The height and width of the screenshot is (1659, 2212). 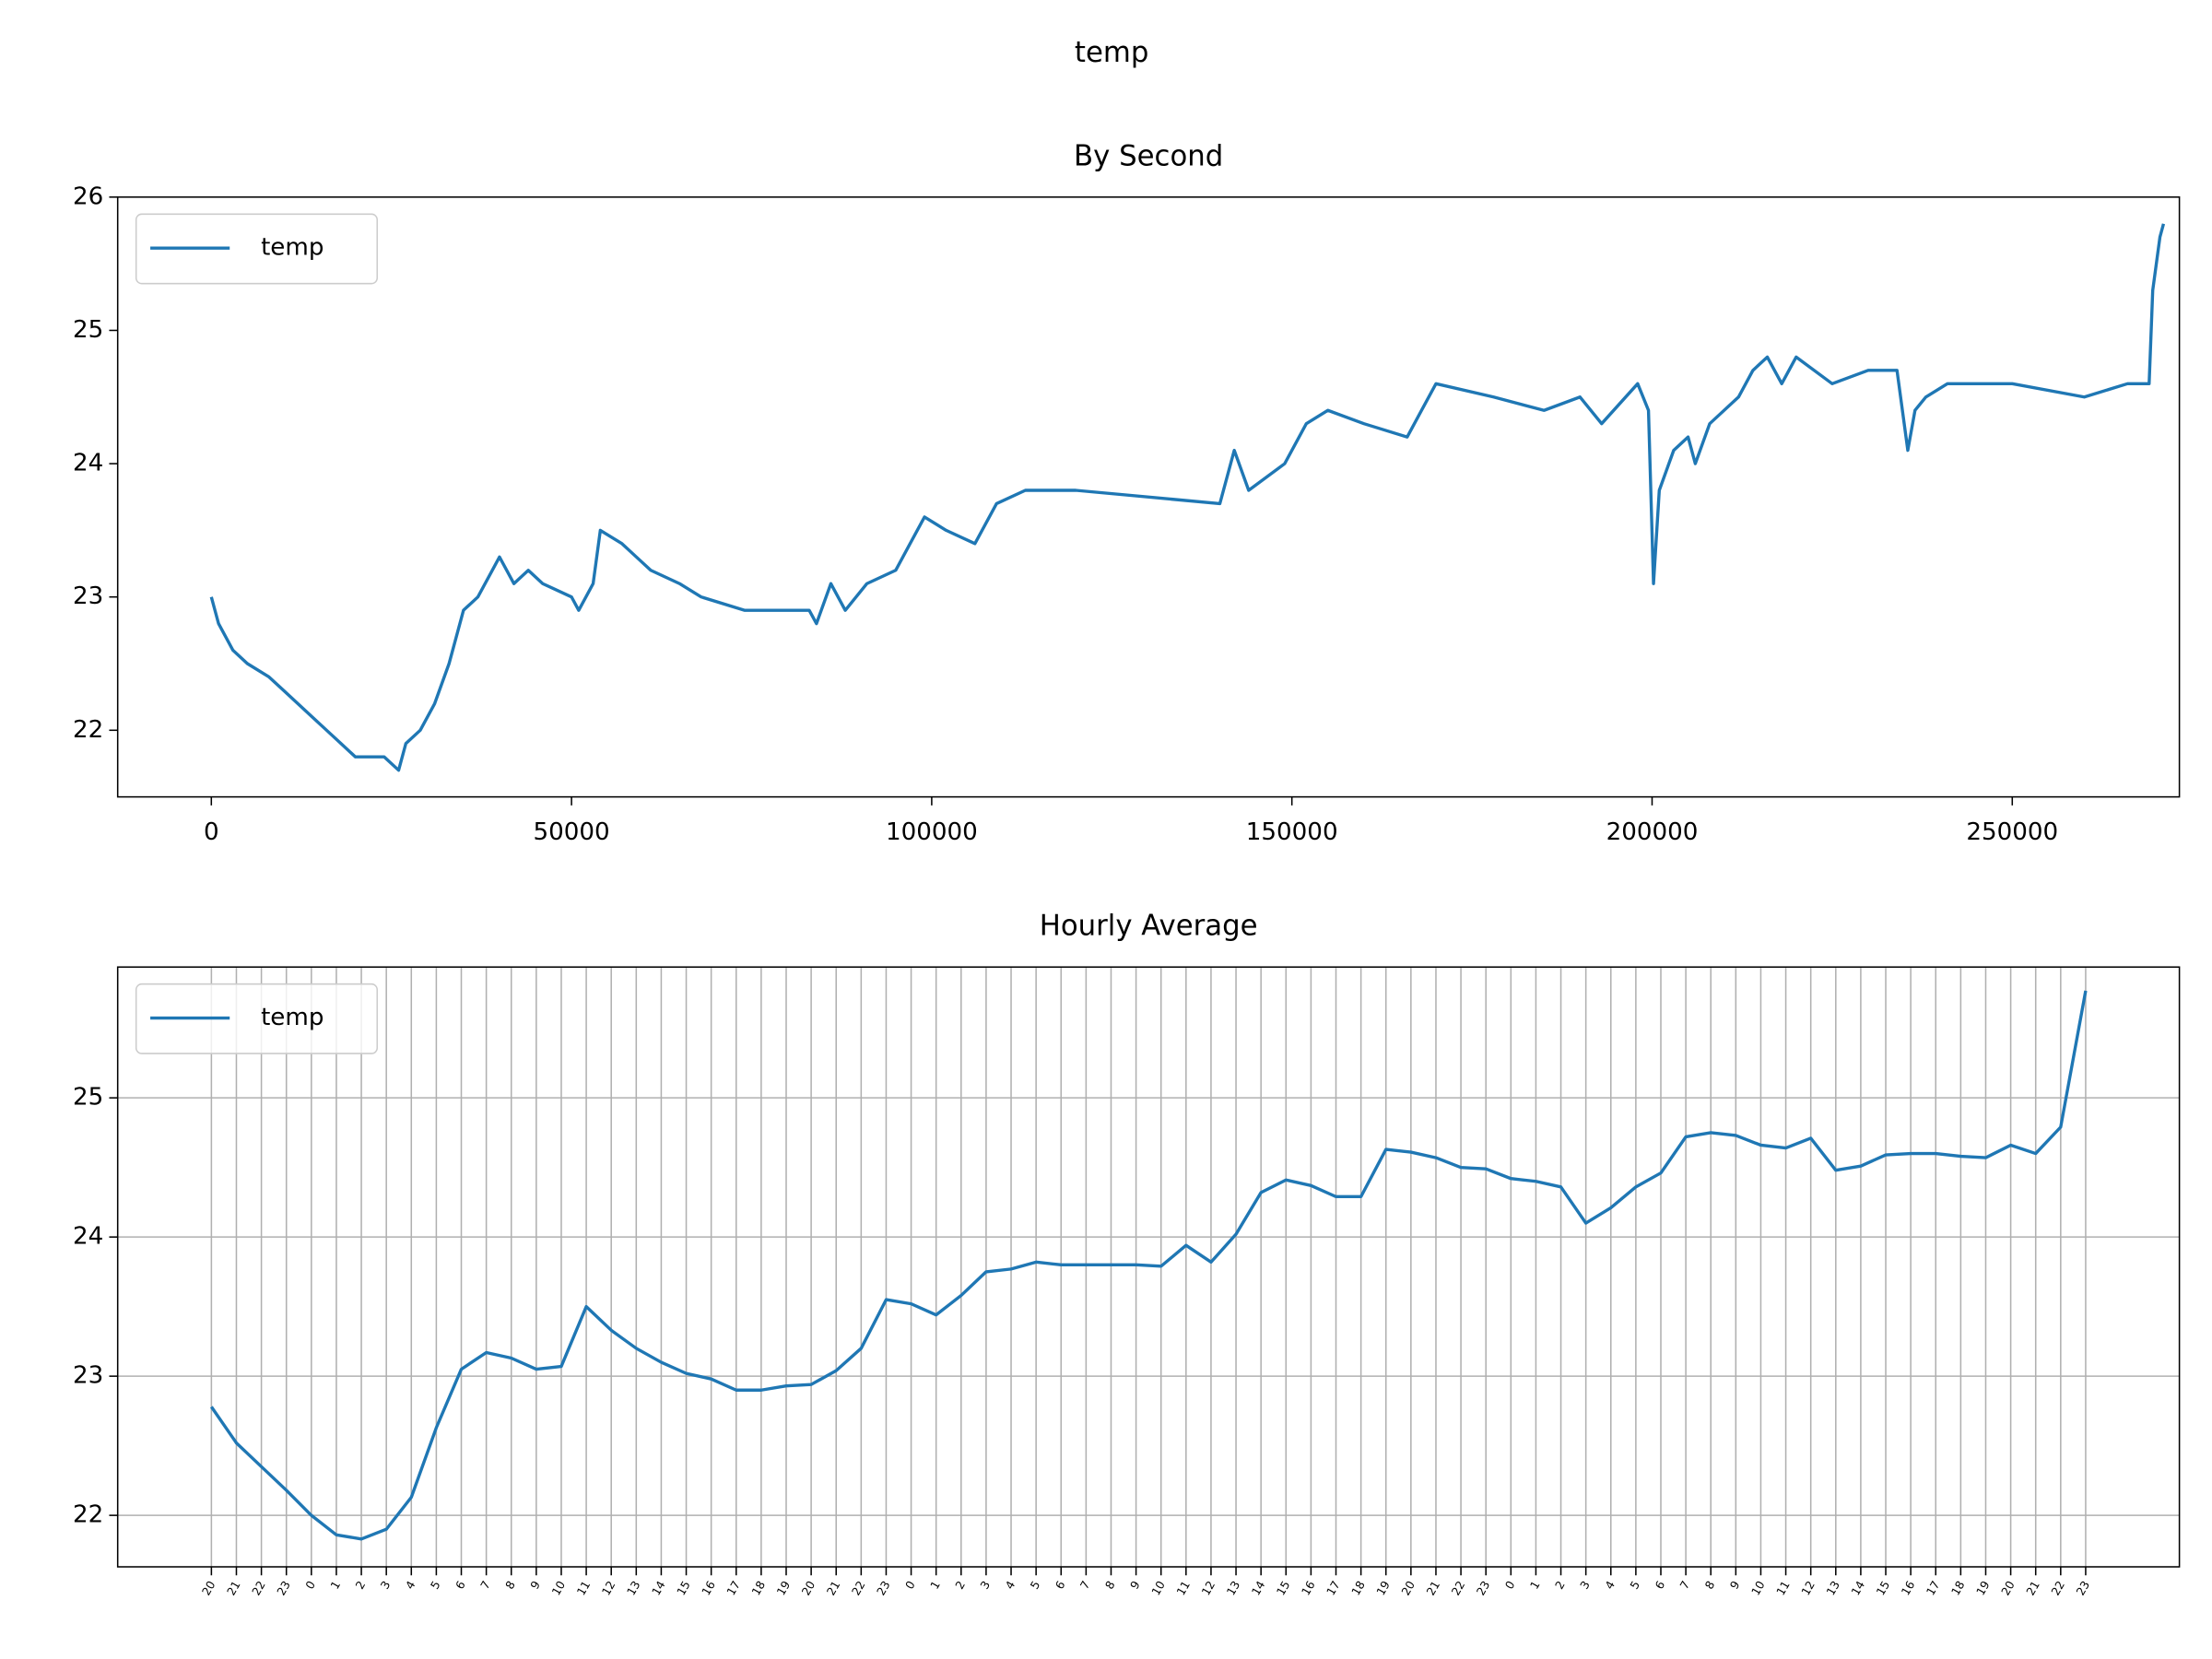 What do you see at coordinates (1652, 832) in the screenshot?
I see `x-tick-label: 200000` at bounding box center [1652, 832].